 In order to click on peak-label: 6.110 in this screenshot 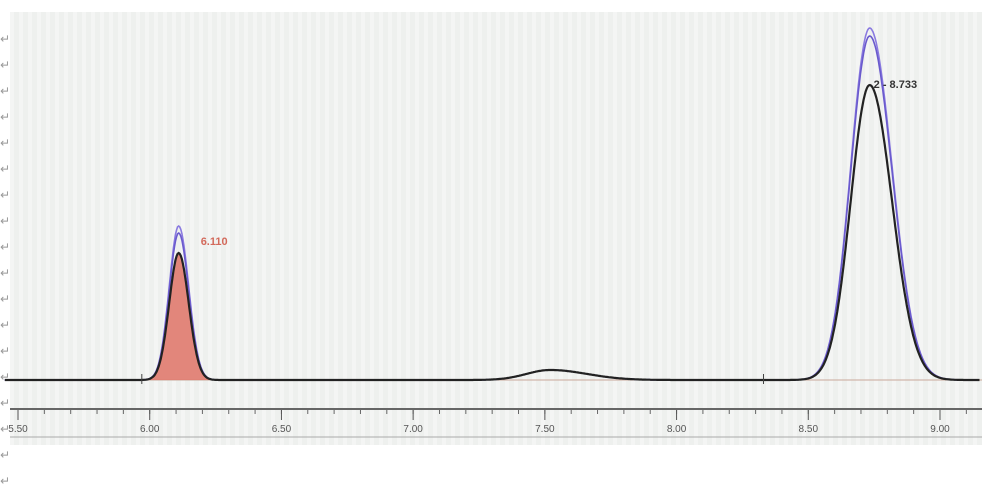, I will do `click(214, 242)`.